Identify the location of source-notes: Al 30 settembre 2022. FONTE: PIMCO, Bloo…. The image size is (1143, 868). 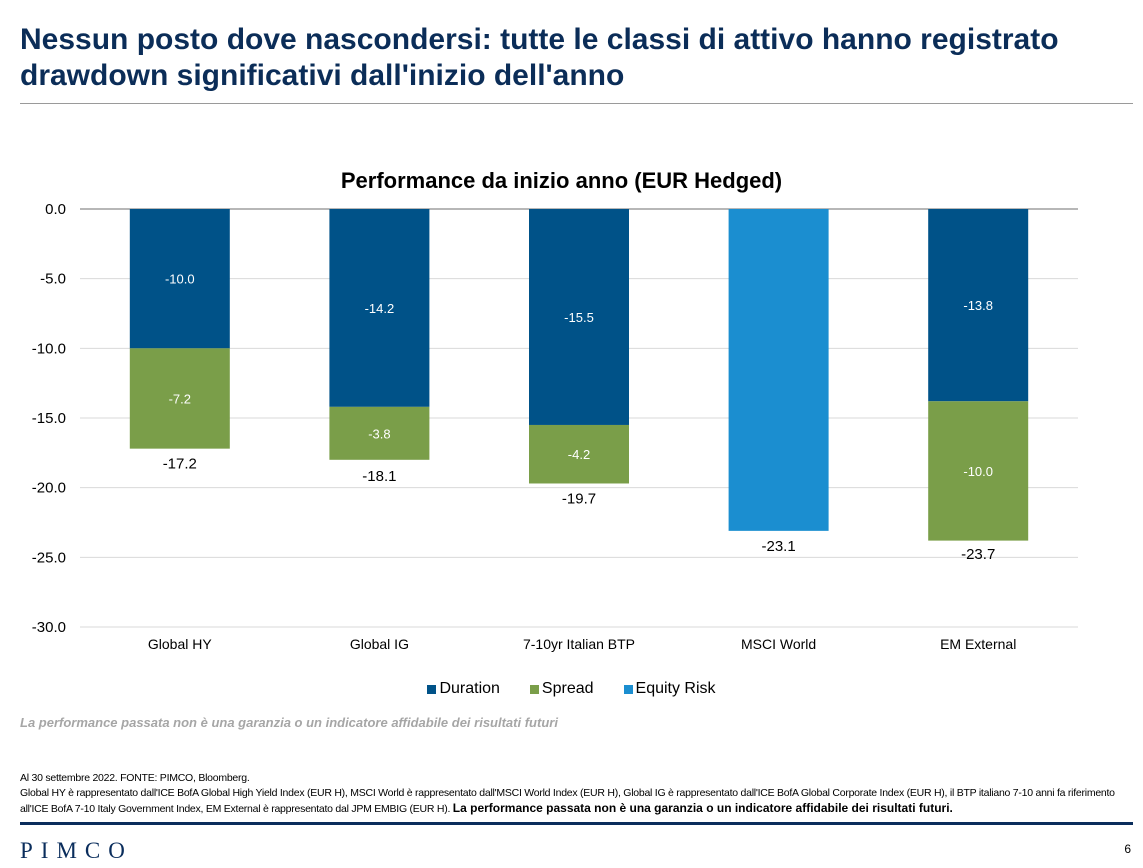
(576, 794).